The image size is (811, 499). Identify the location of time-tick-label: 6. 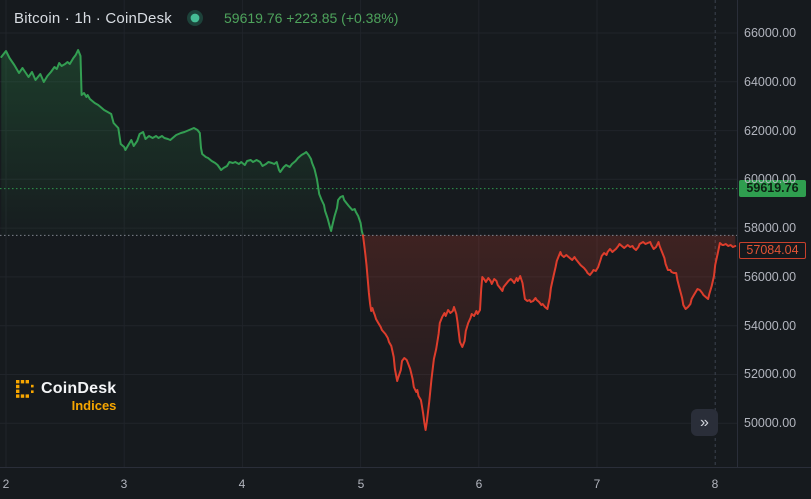
(479, 484).